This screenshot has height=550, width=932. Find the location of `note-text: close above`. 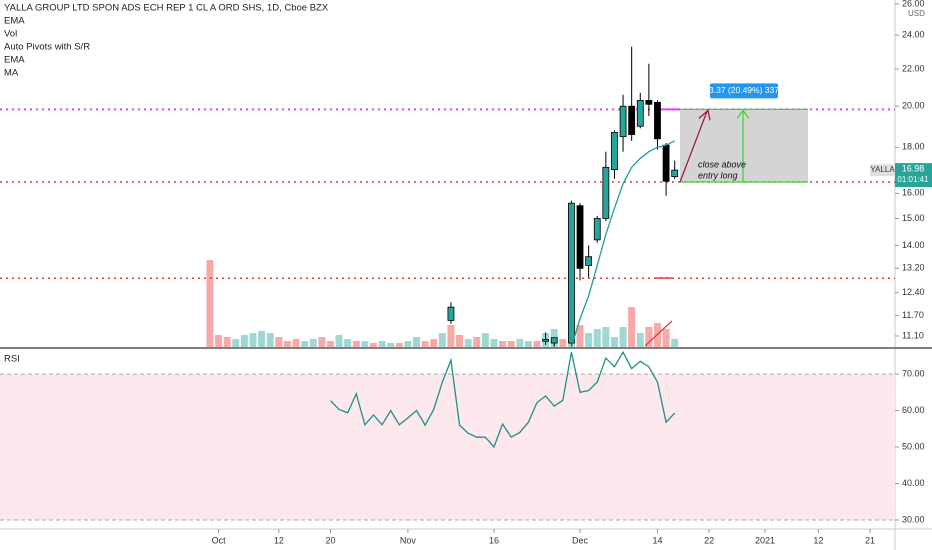

note-text: close above is located at coordinates (722, 164).